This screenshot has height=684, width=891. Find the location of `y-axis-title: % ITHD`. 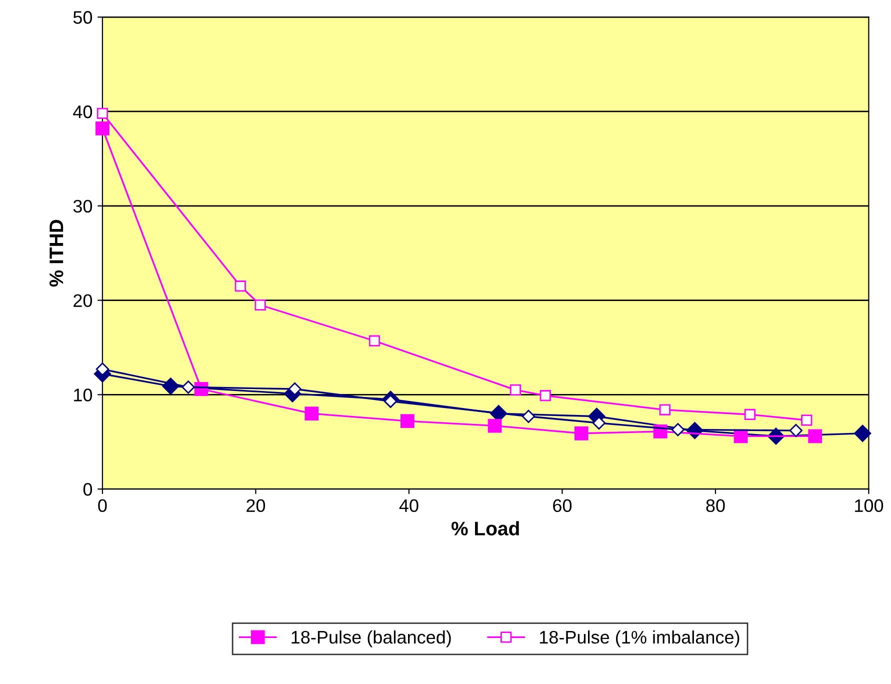

y-axis-title: % ITHD is located at coordinates (57, 253).